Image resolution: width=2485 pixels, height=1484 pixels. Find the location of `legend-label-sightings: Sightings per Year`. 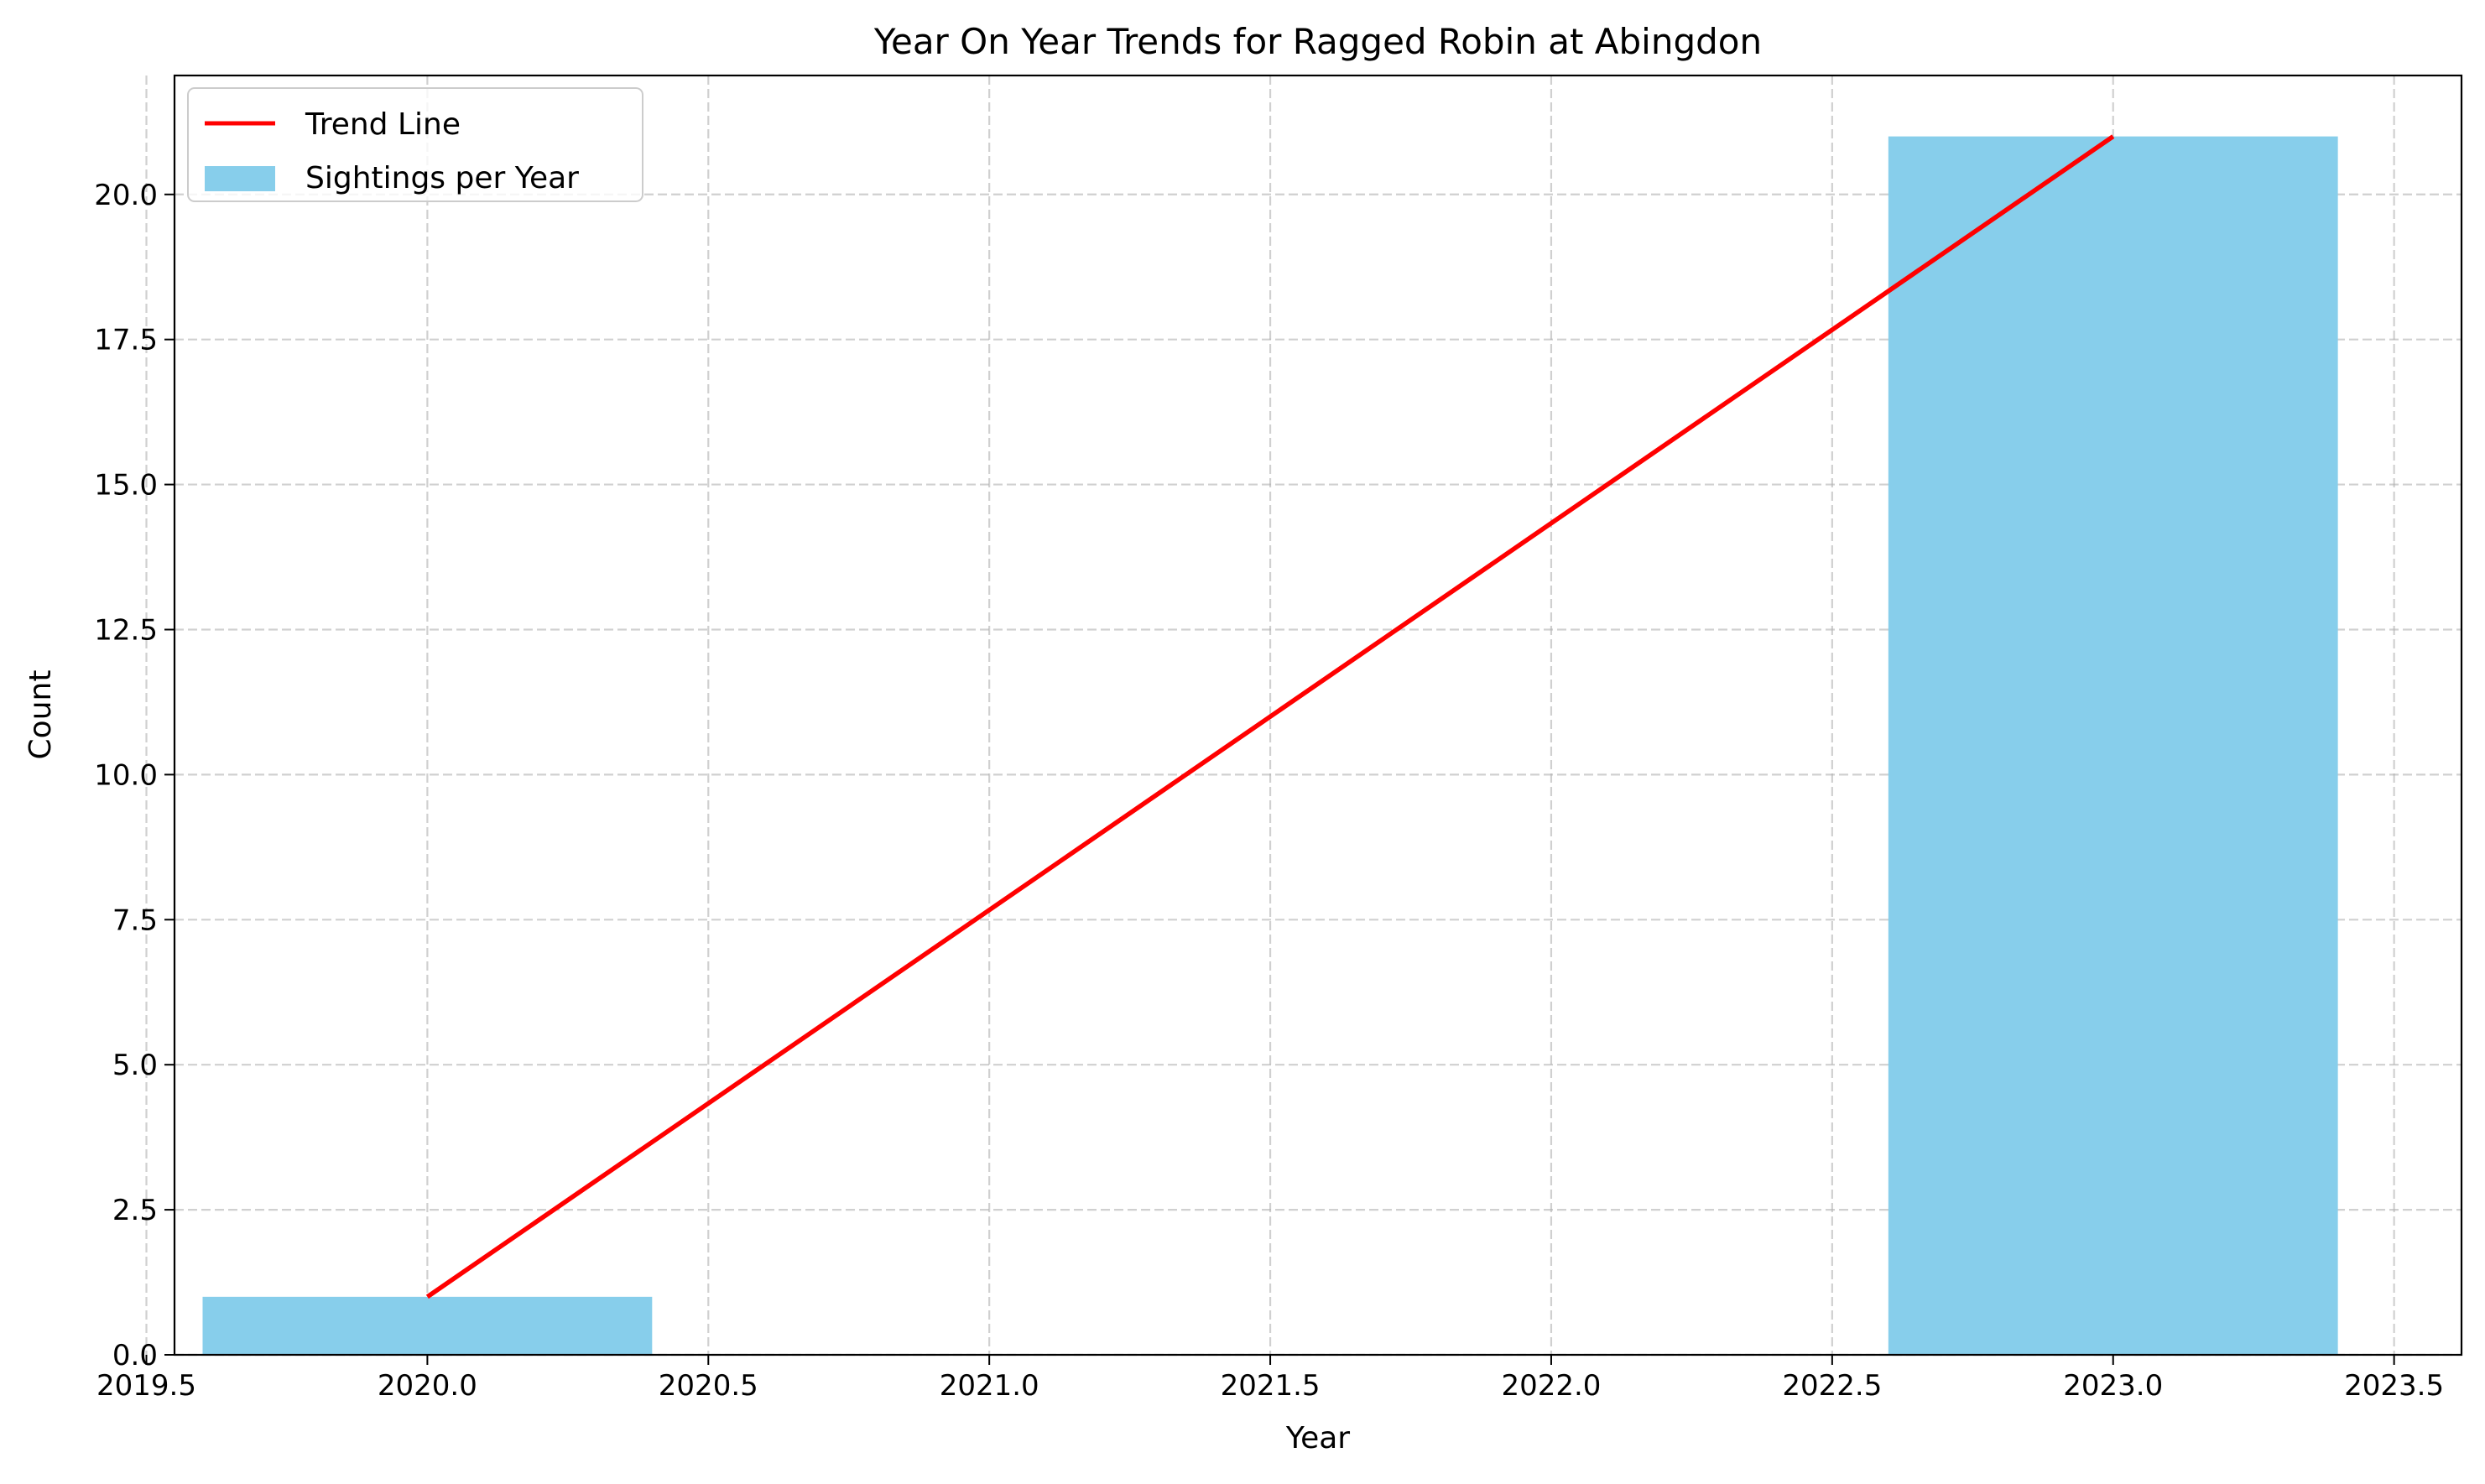

legend-label-sightings: Sightings per Year is located at coordinates (442, 178).